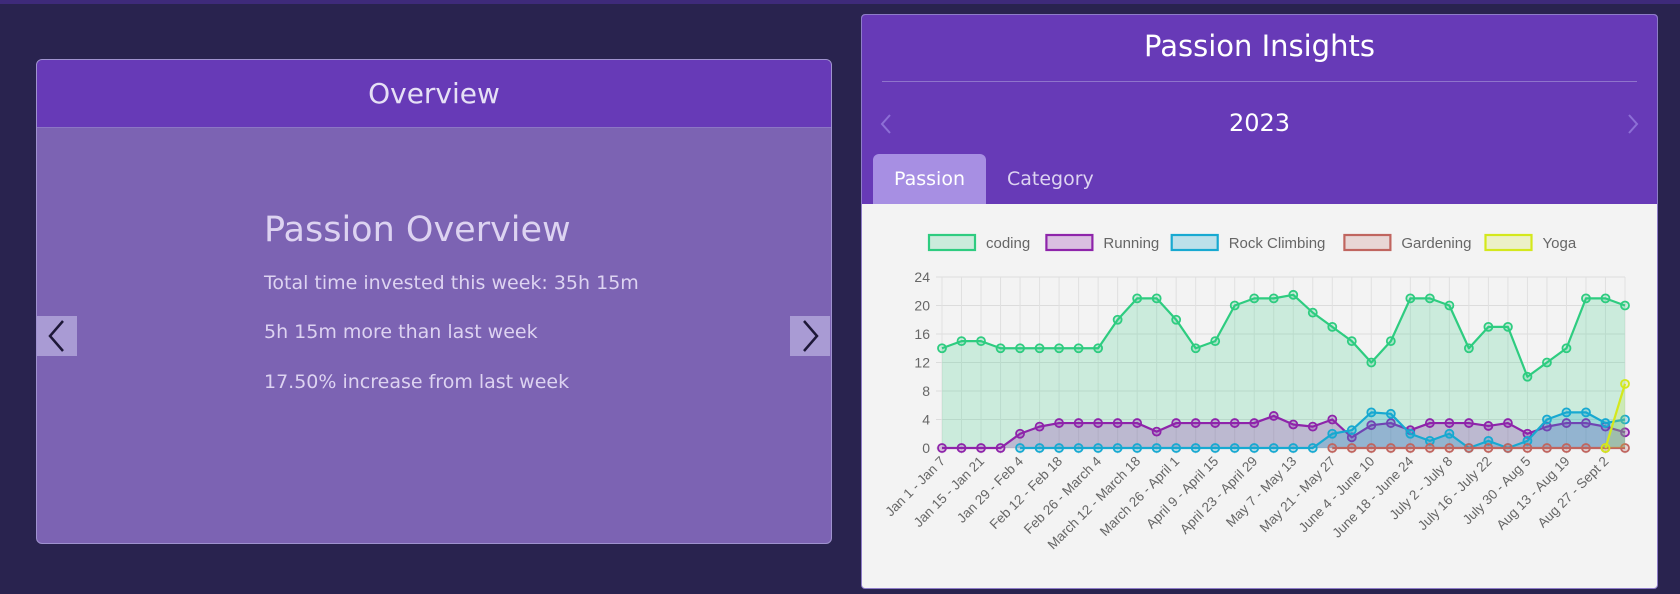 The height and width of the screenshot is (594, 1680). I want to click on legend-label: Rock Climbing, so click(1277, 243).